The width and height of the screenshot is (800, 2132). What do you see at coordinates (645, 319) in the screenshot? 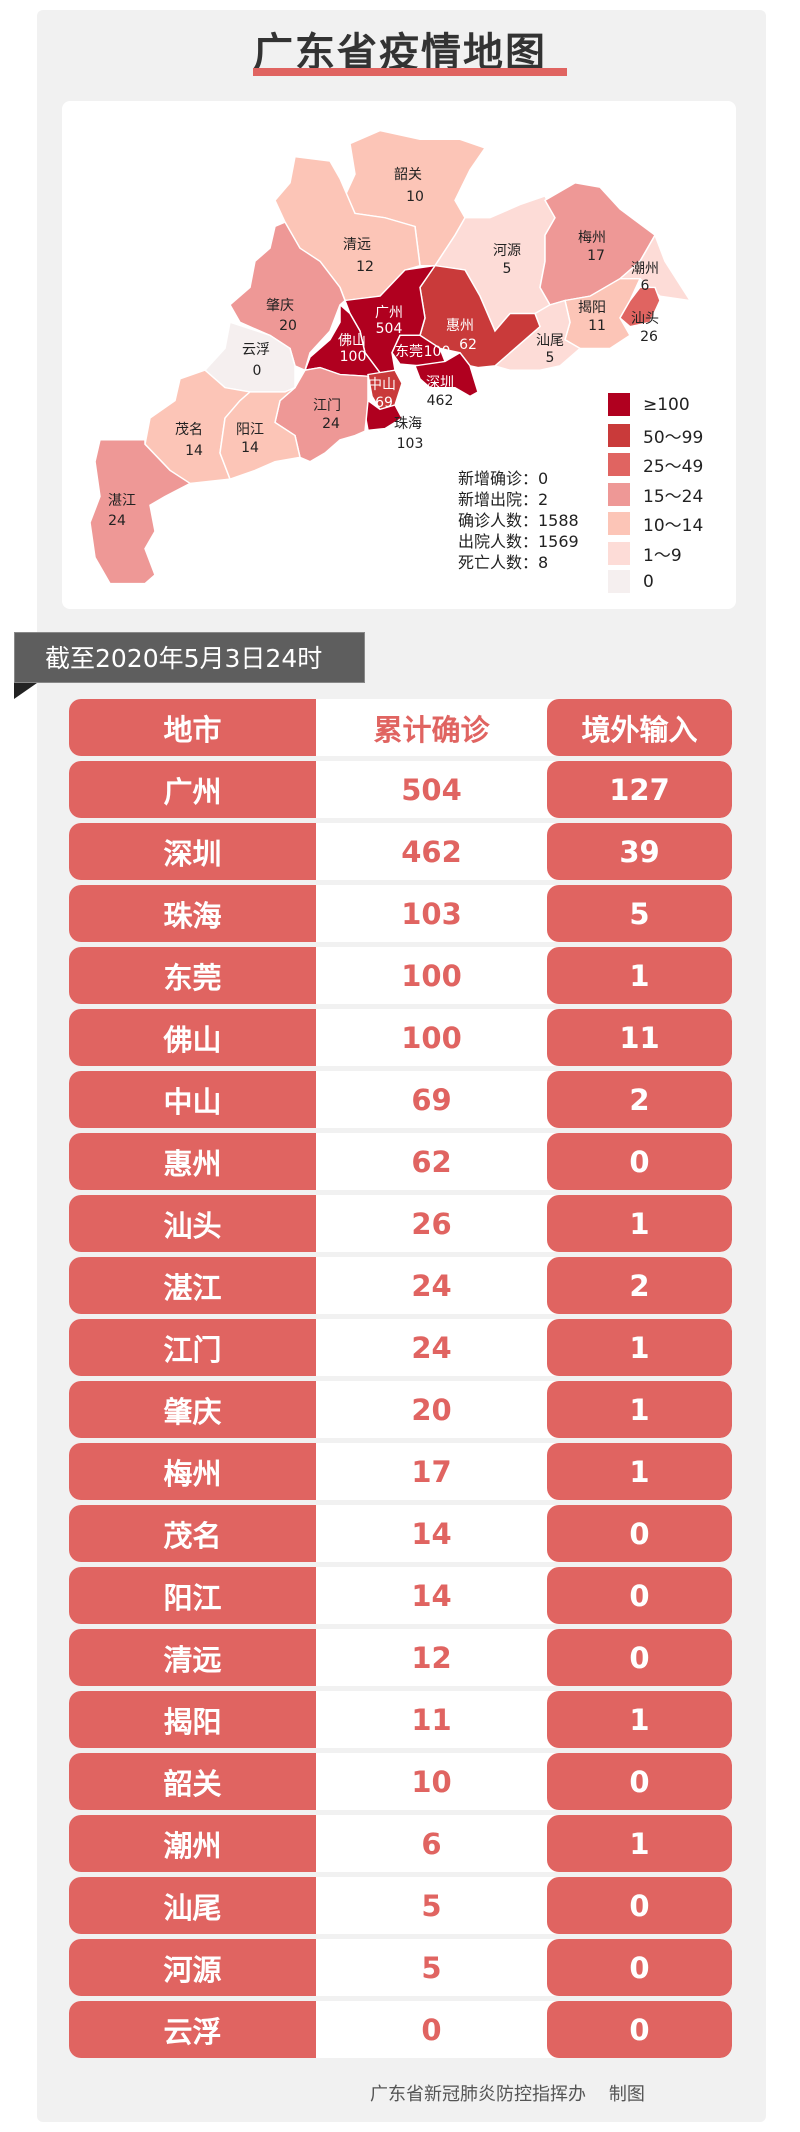
I see `region-name-label: 汕头` at bounding box center [645, 319].